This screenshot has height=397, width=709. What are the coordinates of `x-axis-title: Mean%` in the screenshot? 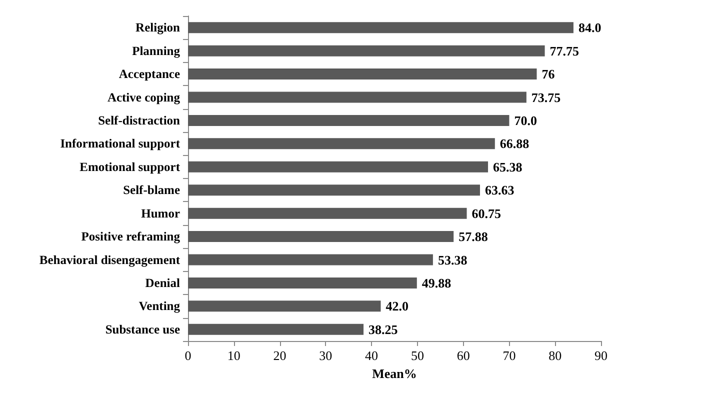 It's located at (394, 373).